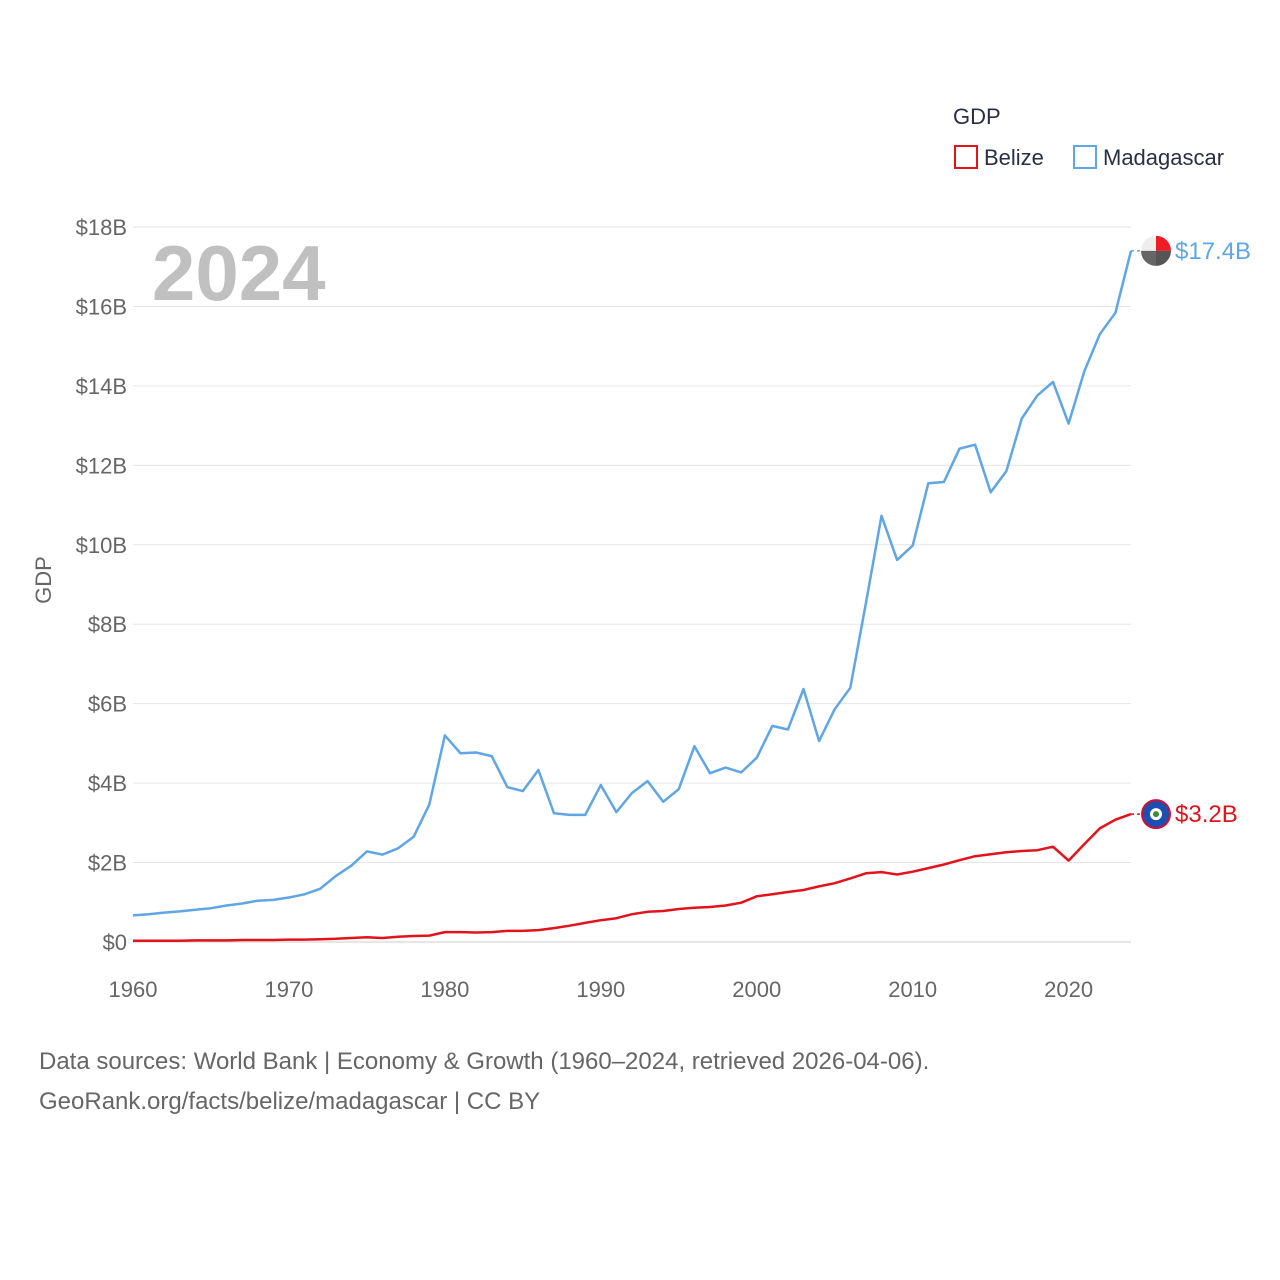 The height and width of the screenshot is (1280, 1280). Describe the element at coordinates (1156, 250) in the screenshot. I see `flag-marker-madagascar` at that location.